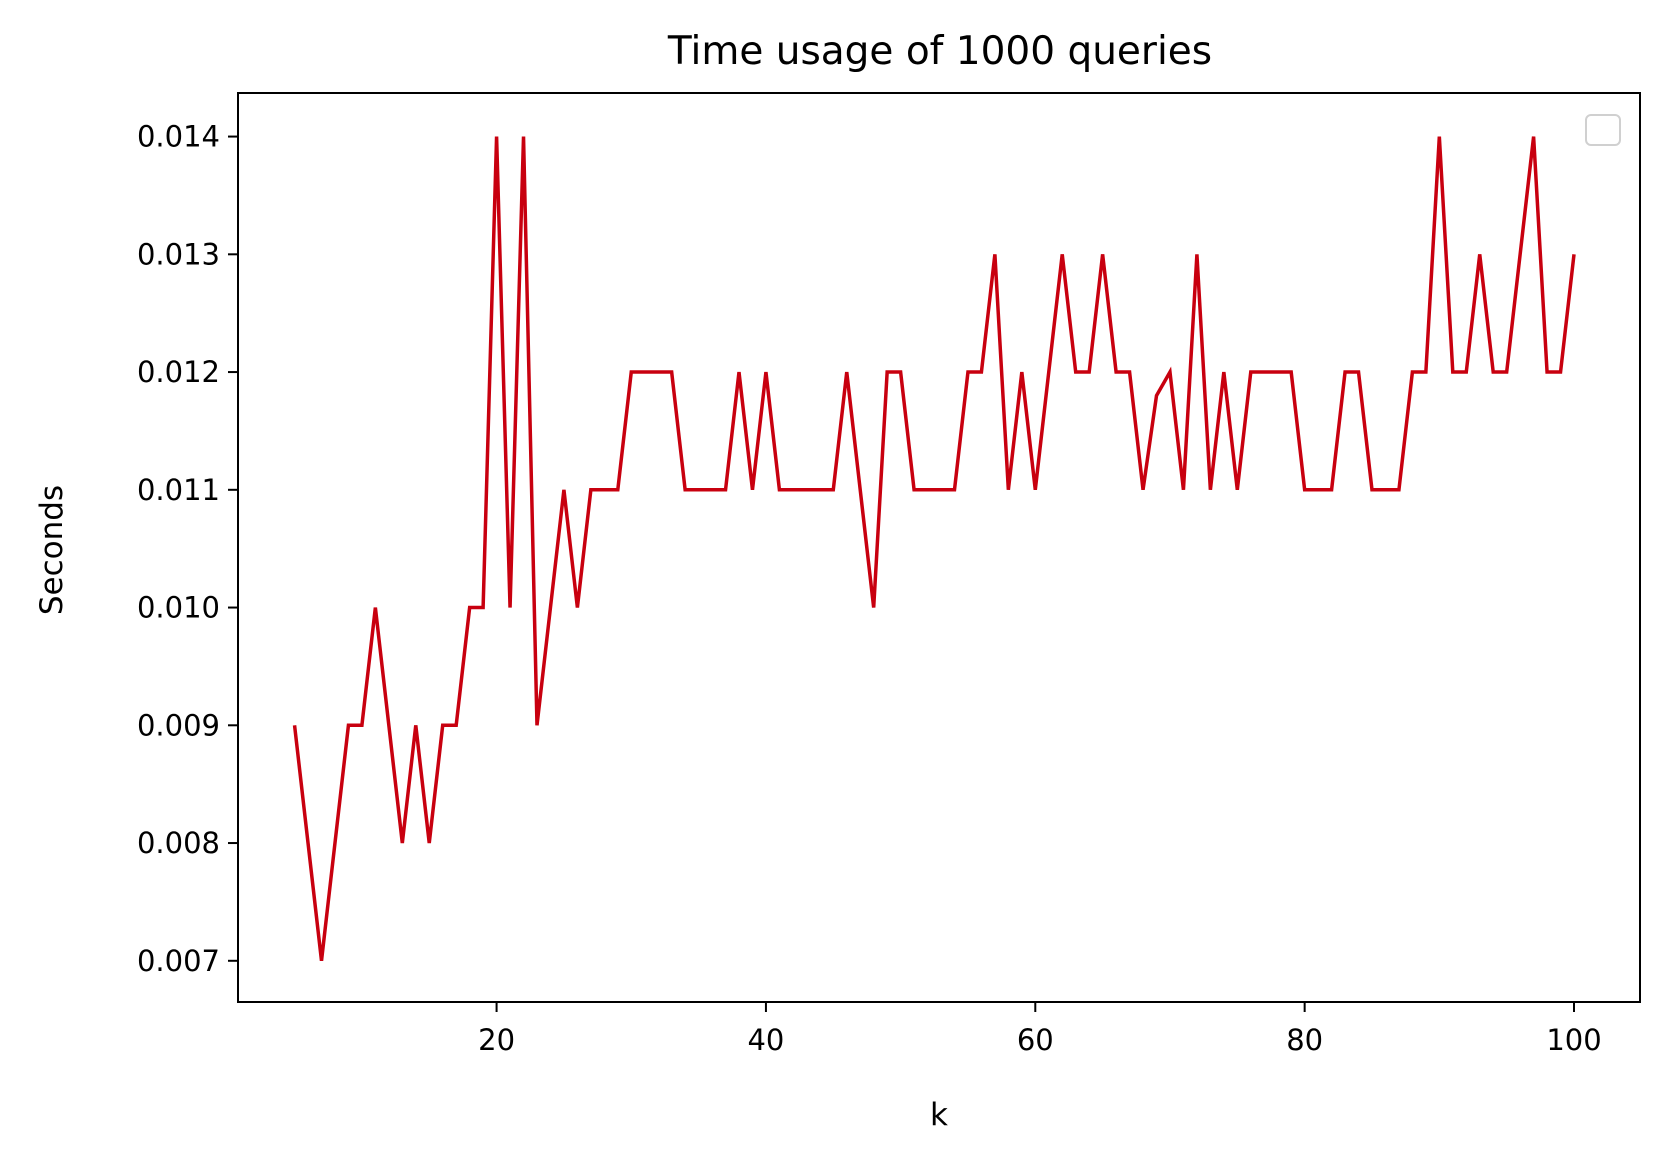 This screenshot has height=1158, width=1662. Describe the element at coordinates (178, 490) in the screenshot. I see `y-tick-label: 0.011` at that location.